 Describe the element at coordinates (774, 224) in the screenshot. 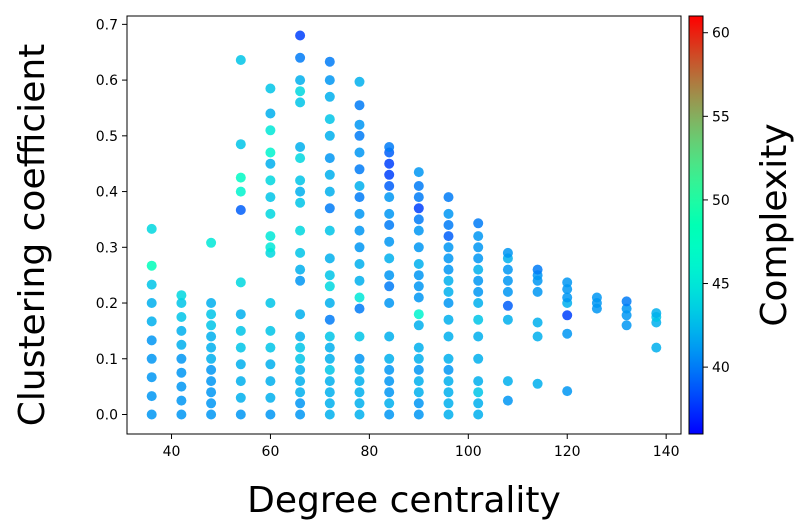

I see `colorbar-title: Complexity` at that location.